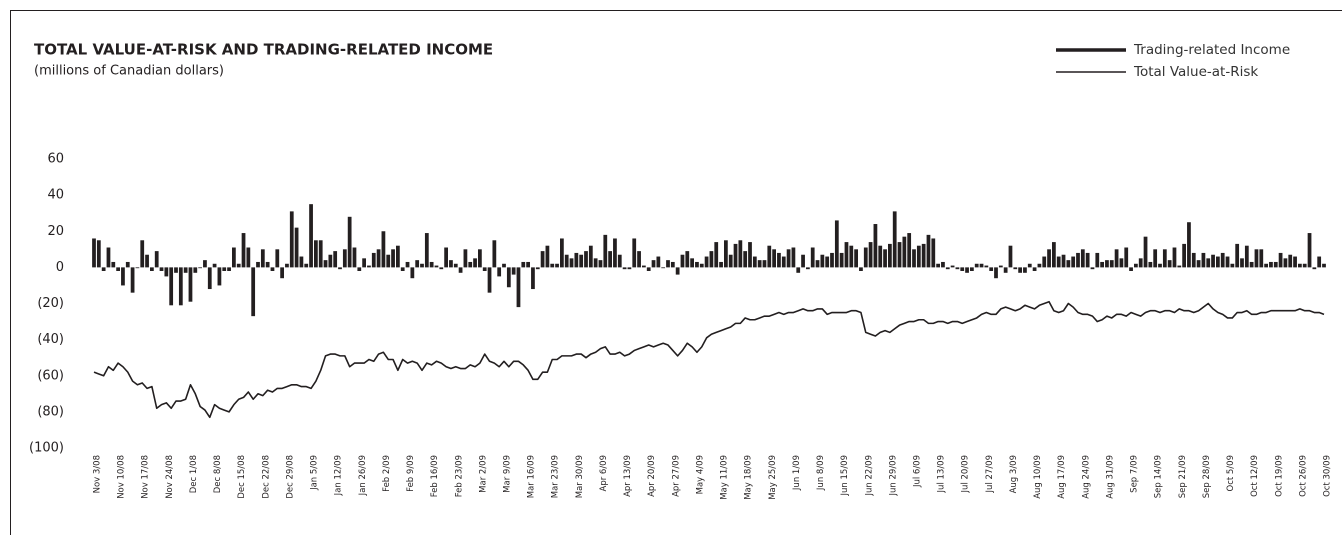 The image size is (1342, 535). What do you see at coordinates (942, 474) in the screenshot?
I see `x-tick-label: Jul 13/09` at bounding box center [942, 474].